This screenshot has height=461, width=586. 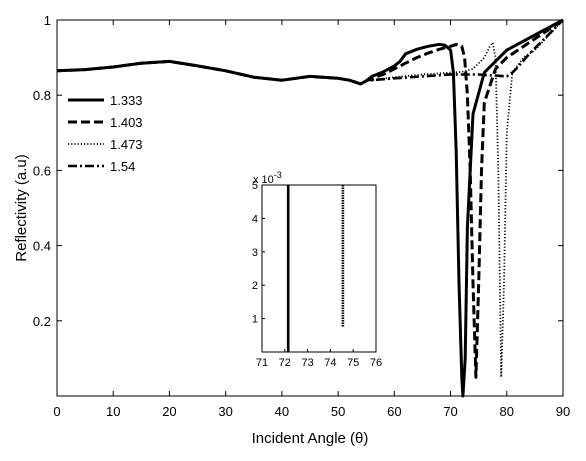 I want to click on inset-y-multiplier: x 10-3, so click(x=267, y=178).